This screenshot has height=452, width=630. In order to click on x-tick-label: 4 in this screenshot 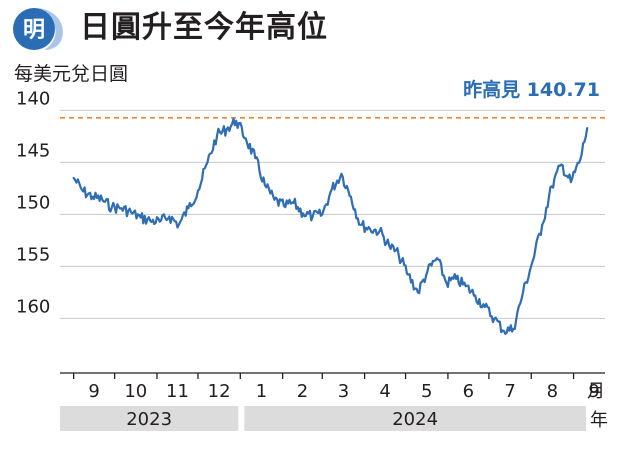, I will do `click(384, 391)`.